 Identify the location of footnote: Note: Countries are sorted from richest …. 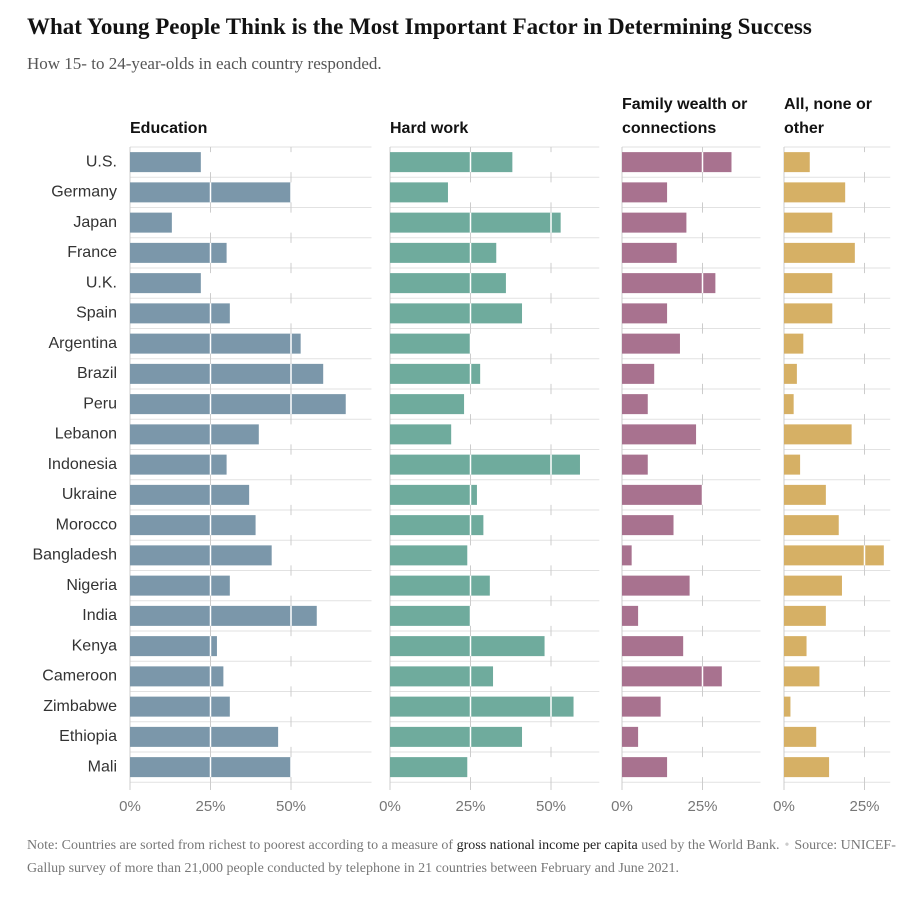
(461, 857).